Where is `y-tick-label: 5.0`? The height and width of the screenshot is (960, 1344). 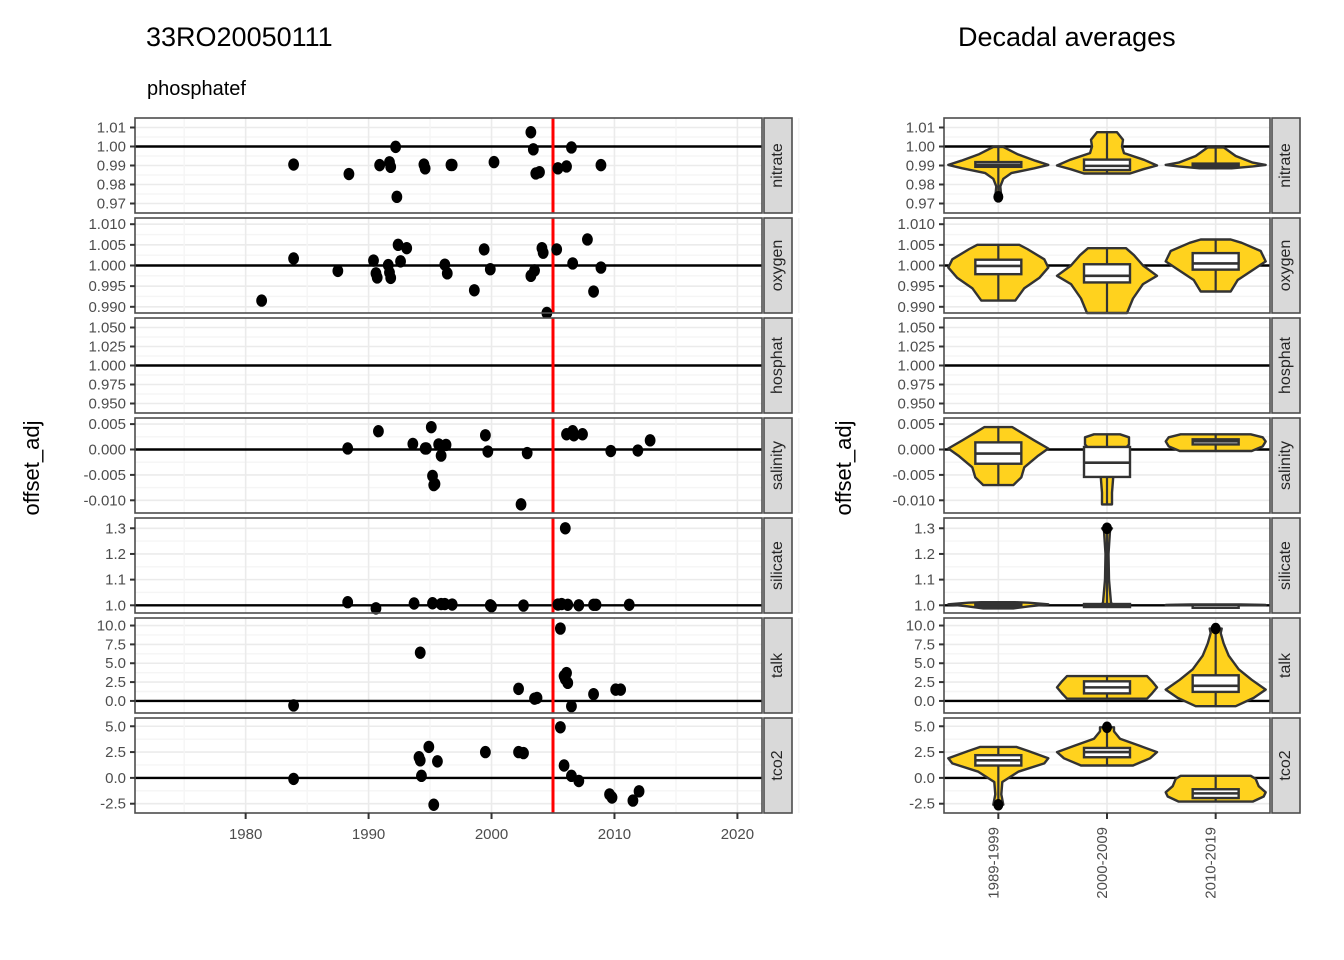
y-tick-label: 5.0 is located at coordinates (115, 726).